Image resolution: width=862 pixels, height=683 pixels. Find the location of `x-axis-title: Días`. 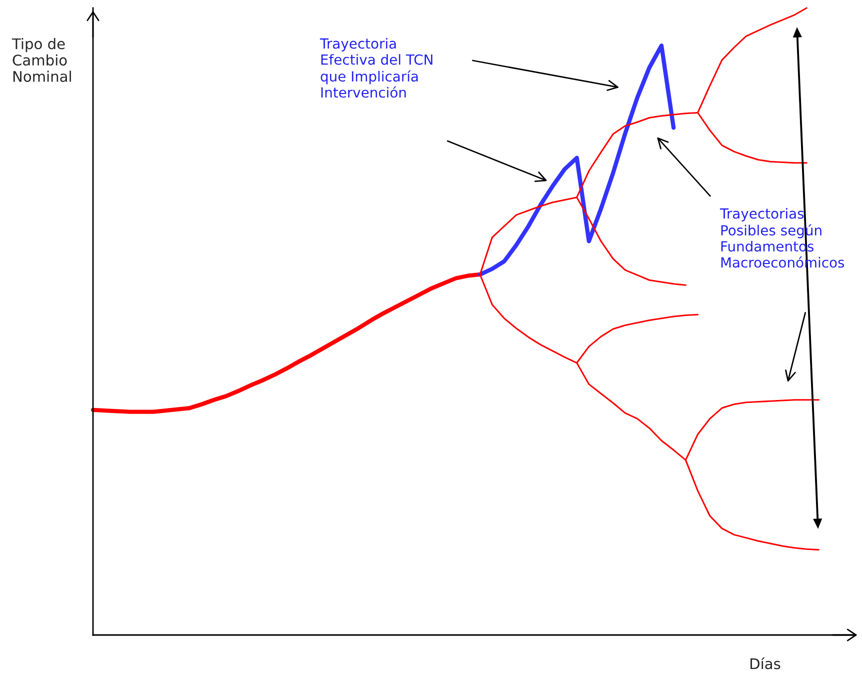

x-axis-title: Días is located at coordinates (765, 663).